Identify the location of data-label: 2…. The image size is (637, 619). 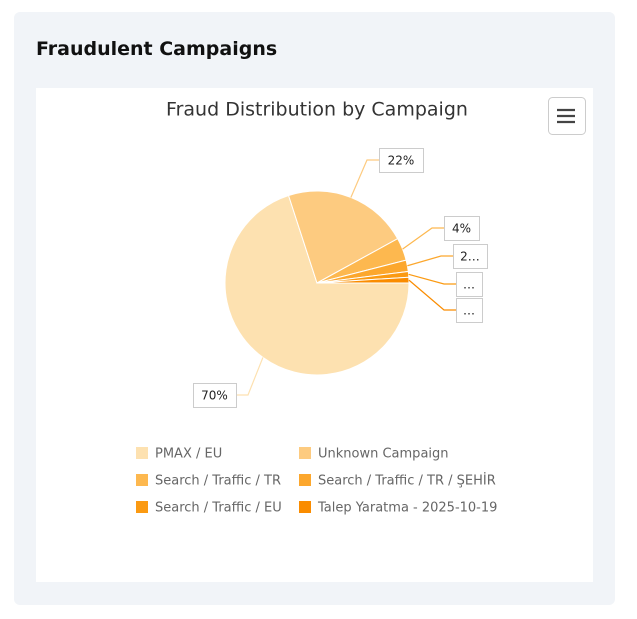
(470, 257).